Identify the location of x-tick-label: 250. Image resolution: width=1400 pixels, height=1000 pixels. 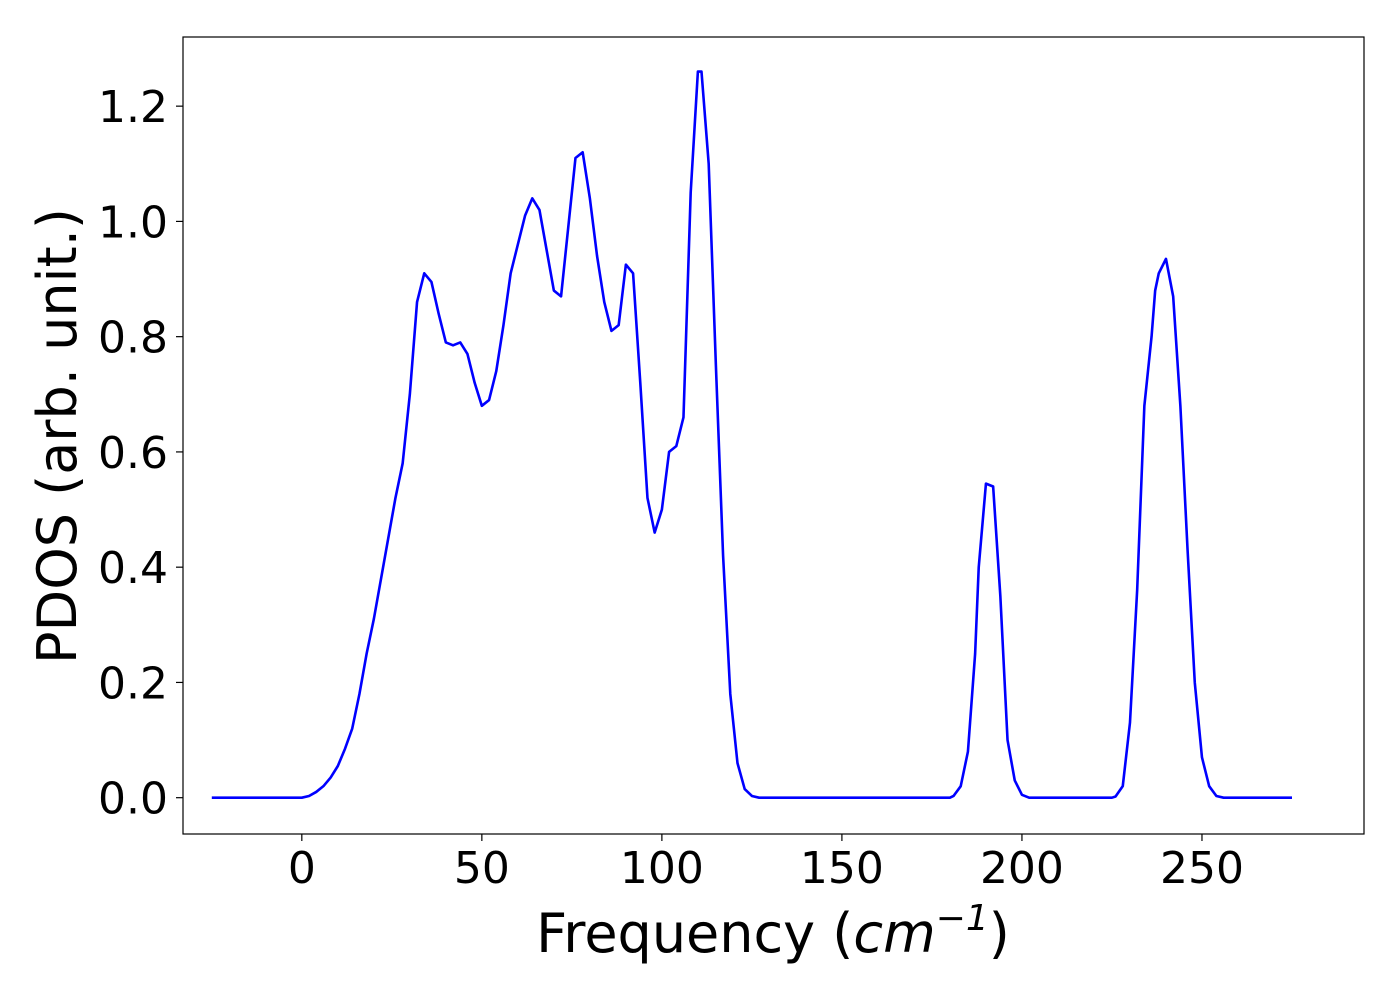
(1202, 868).